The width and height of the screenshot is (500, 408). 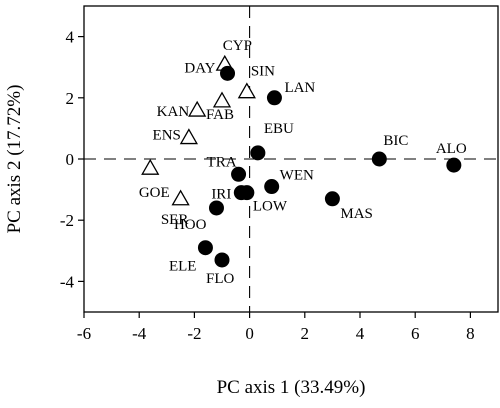 What do you see at coordinates (270, 207) in the screenshot?
I see `point-label-low: LOW` at bounding box center [270, 207].